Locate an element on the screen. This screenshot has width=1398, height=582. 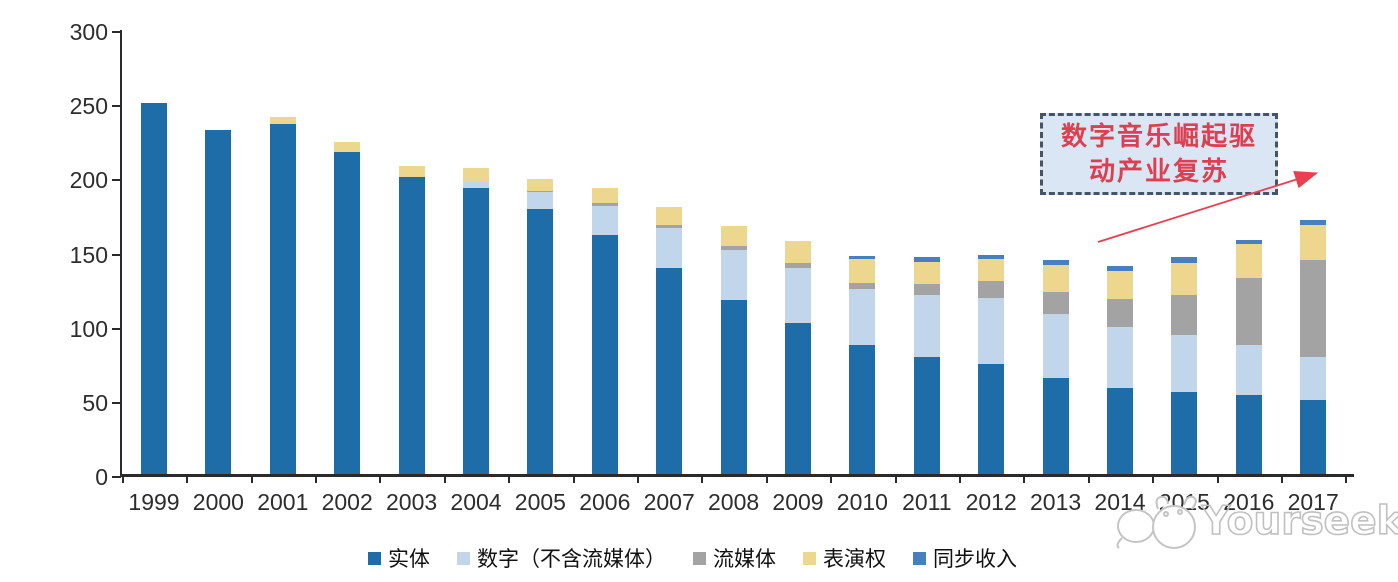
x-axis-tick-label: 2006 is located at coordinates (605, 502).